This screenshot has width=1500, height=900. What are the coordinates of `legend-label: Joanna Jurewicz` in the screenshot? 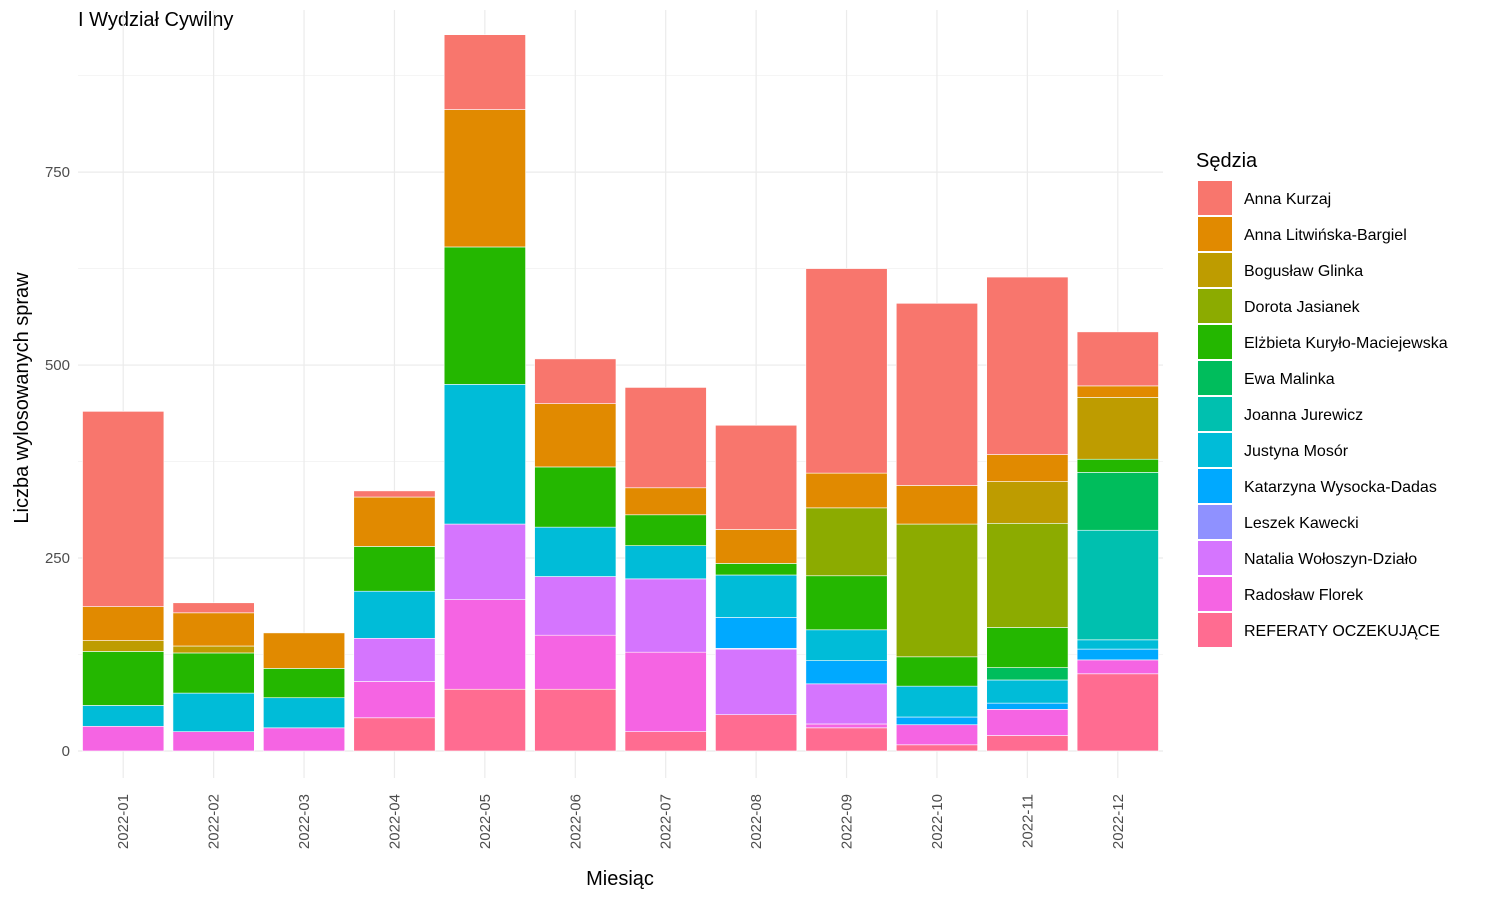 It's located at (1303, 415).